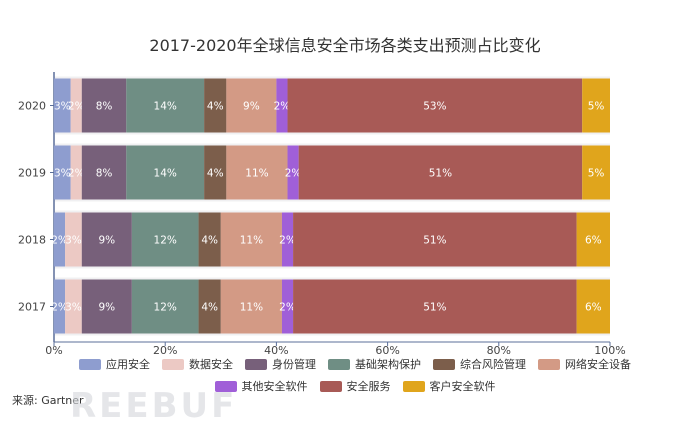 This screenshot has width=690, height=431. I want to click on data-label: 6%, so click(593, 241).